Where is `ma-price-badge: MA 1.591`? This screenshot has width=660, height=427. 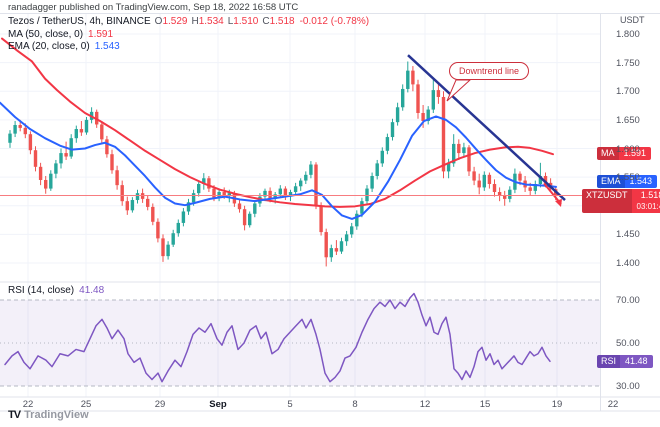
ma-price-badge: MA 1.591 is located at coordinates (624, 154).